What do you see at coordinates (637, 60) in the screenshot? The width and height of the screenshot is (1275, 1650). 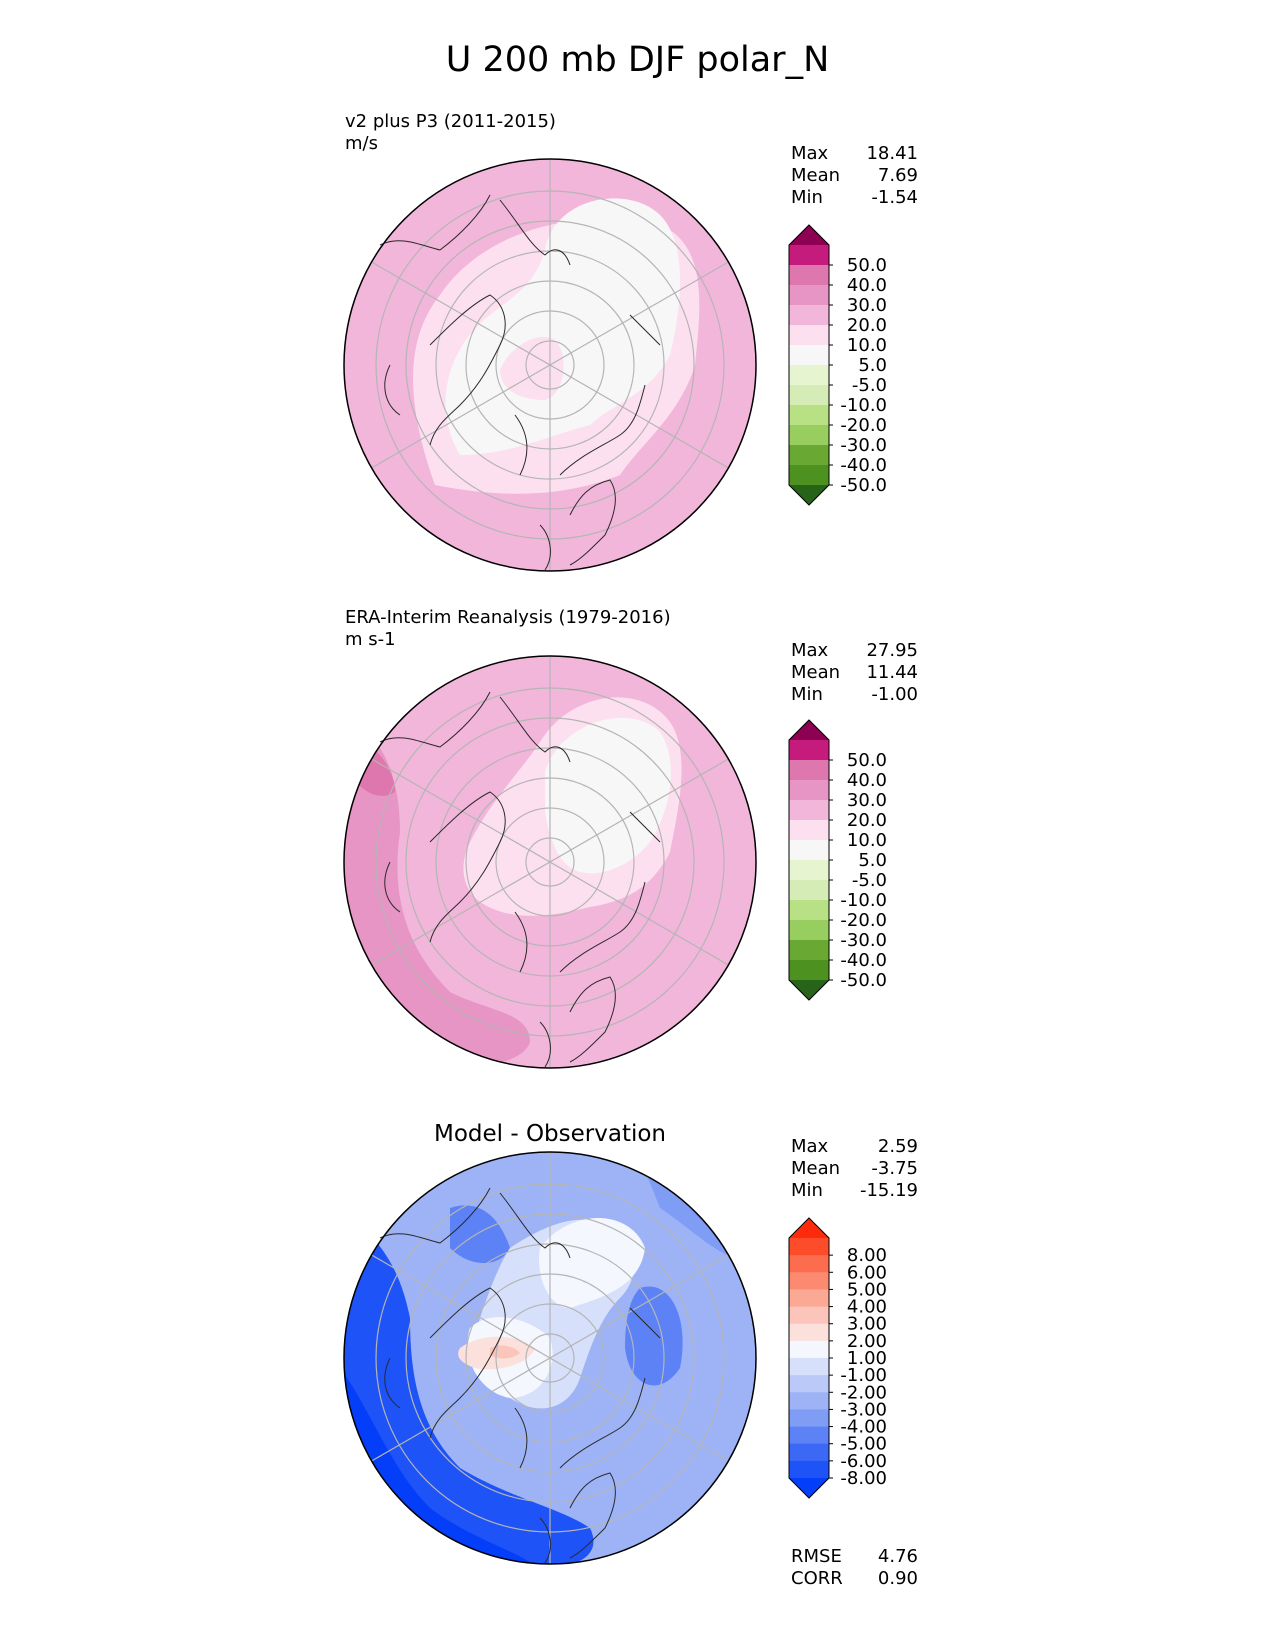 I see `figure-title: U 200 mb DJF polar_N` at bounding box center [637, 60].